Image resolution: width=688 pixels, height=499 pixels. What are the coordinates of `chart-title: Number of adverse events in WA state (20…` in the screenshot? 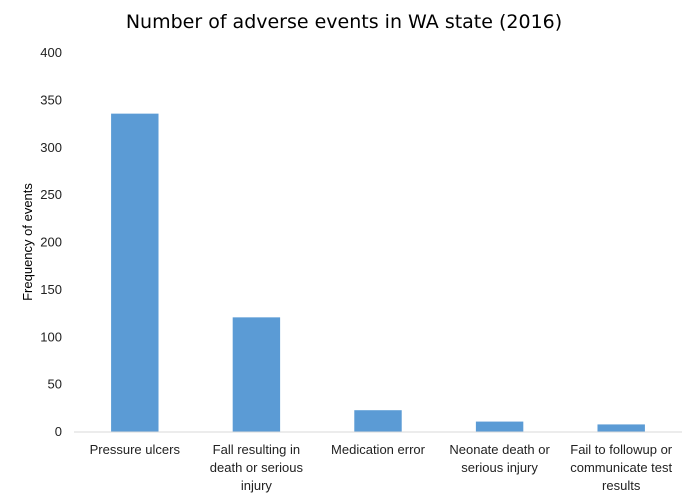 It's located at (344, 22).